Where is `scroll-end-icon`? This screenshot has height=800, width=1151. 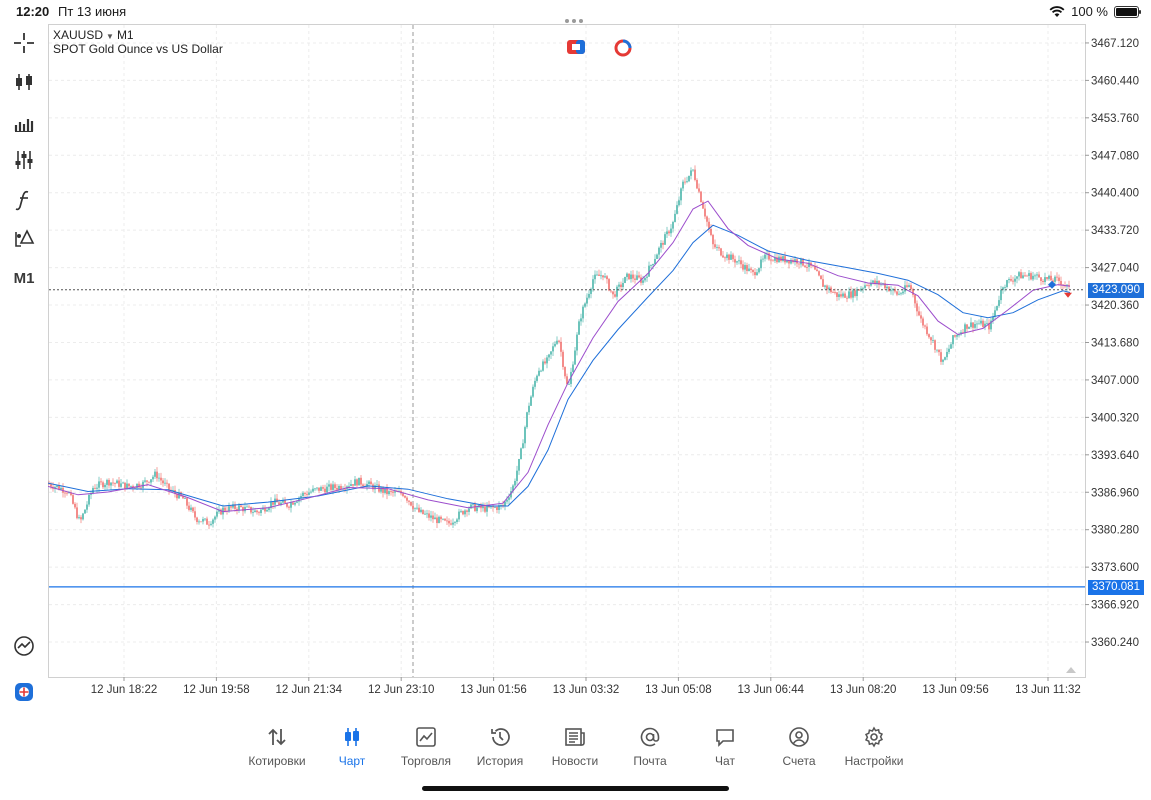 scroll-end-icon is located at coordinates (1071, 670).